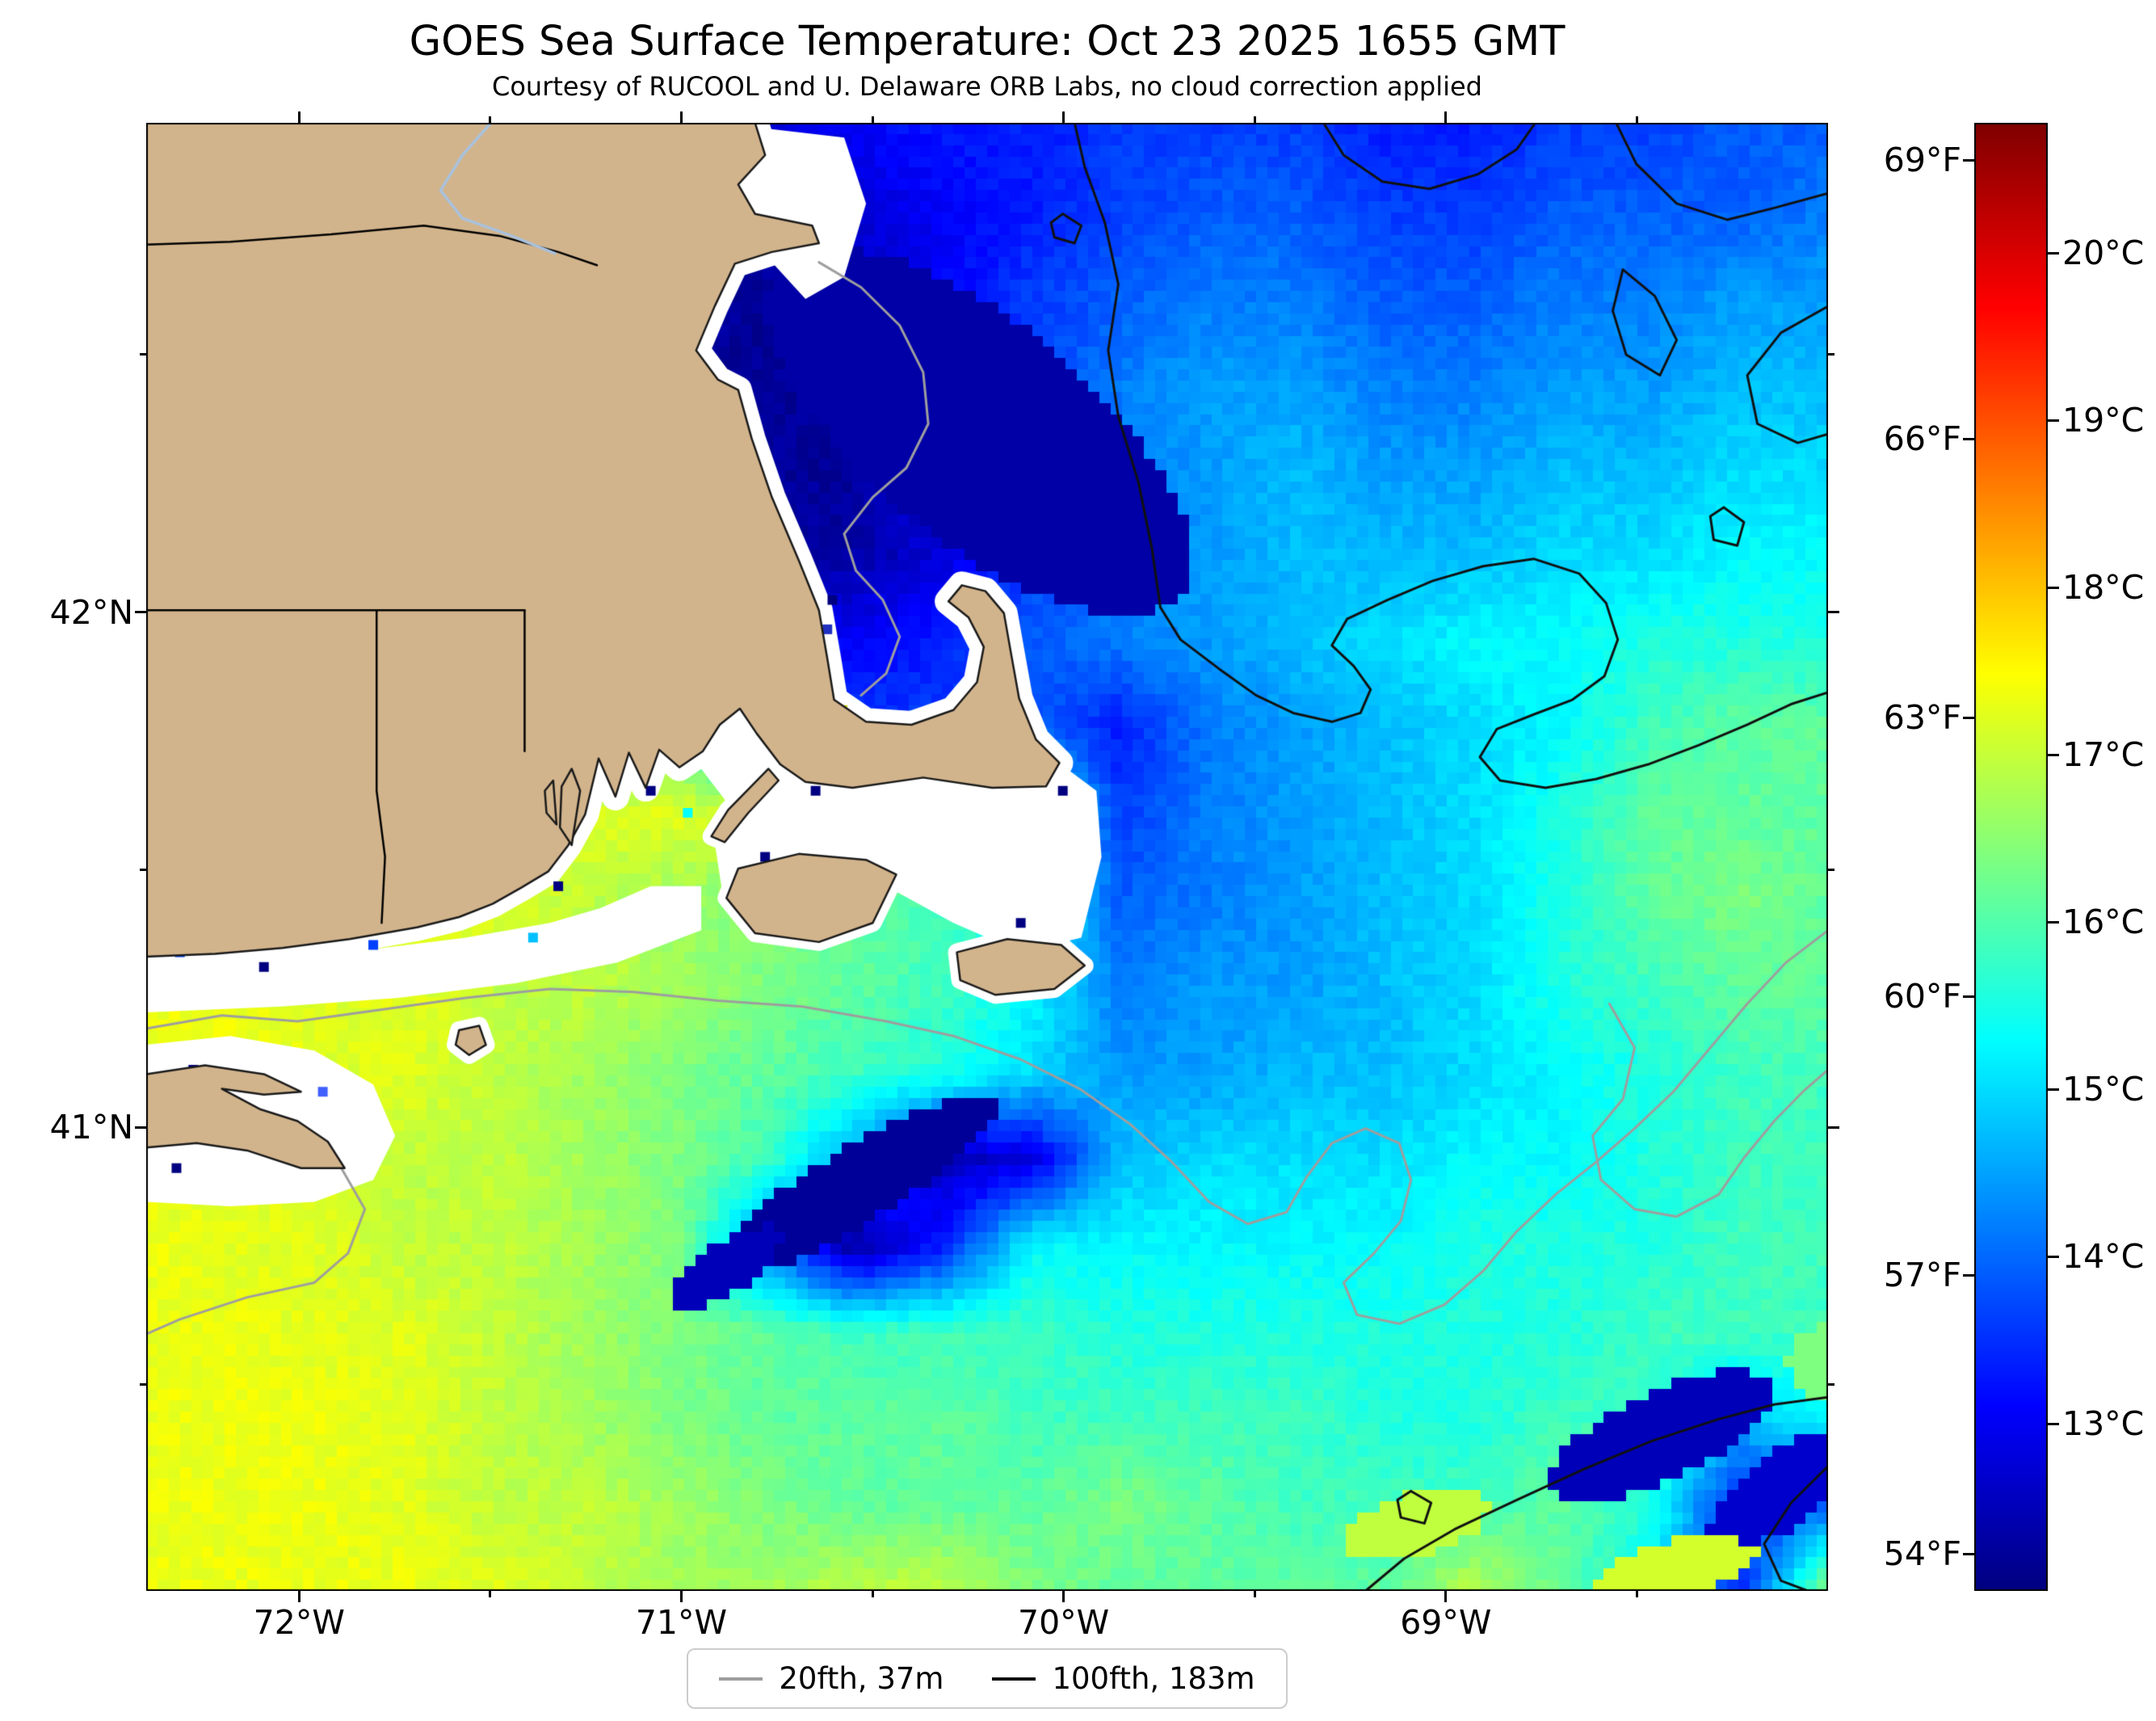  What do you see at coordinates (741, 1679) in the screenshot?
I see `legend-line-20fth-icon` at bounding box center [741, 1679].